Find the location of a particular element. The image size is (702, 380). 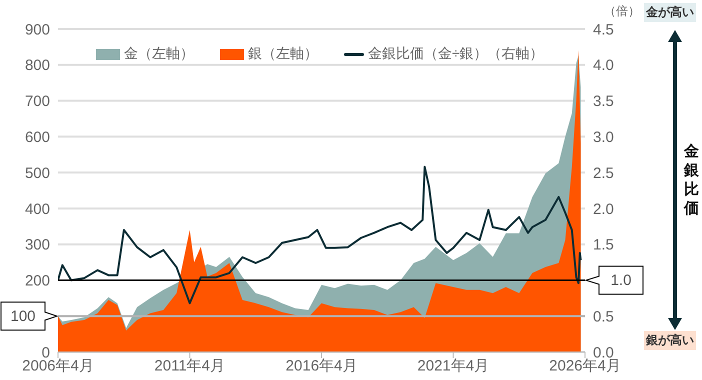

x-tick-label: 2011年4月 is located at coordinates (190, 366).